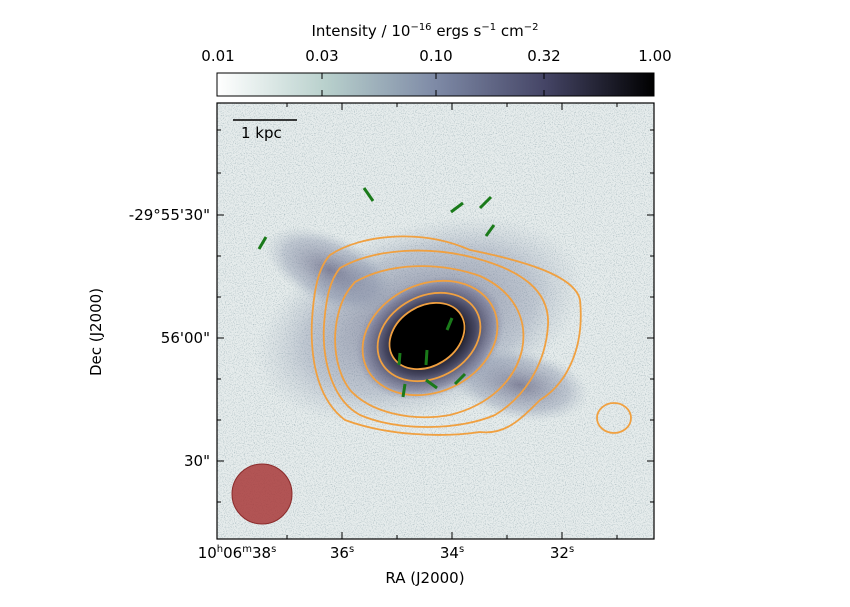  Describe the element at coordinates (425, 578) in the screenshot. I see `x-axis-title: RA (J2000)` at that location.